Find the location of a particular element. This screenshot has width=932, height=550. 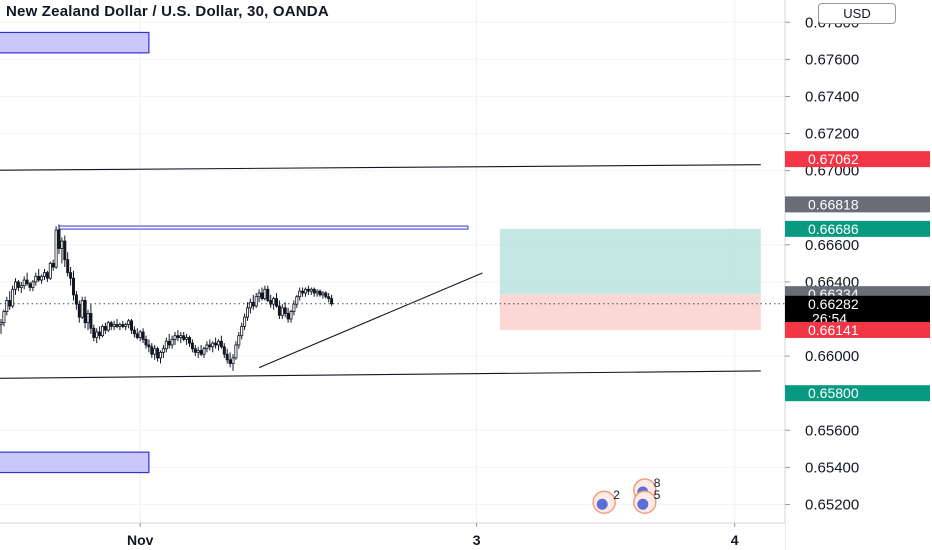

price-label: 0.66818 is located at coordinates (857, 204).